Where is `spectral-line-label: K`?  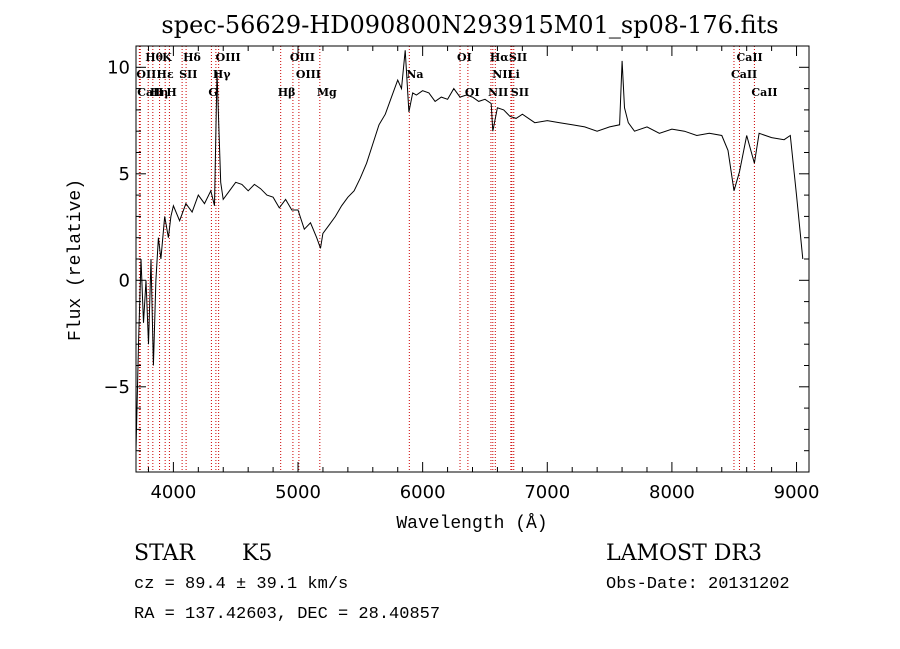 spectral-line-label: K is located at coordinates (167, 57).